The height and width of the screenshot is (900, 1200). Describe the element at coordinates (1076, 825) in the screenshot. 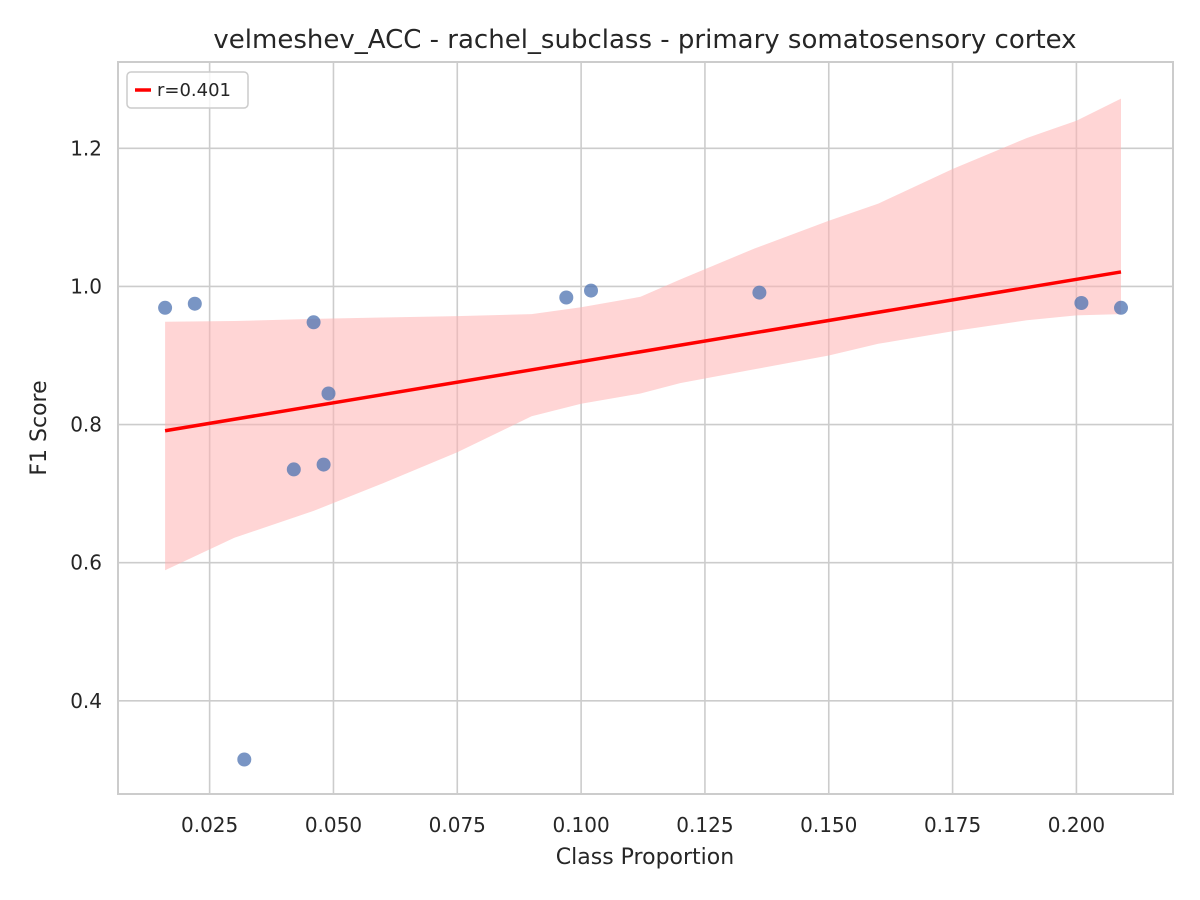

I see `x-tick-label: 0.200` at that location.